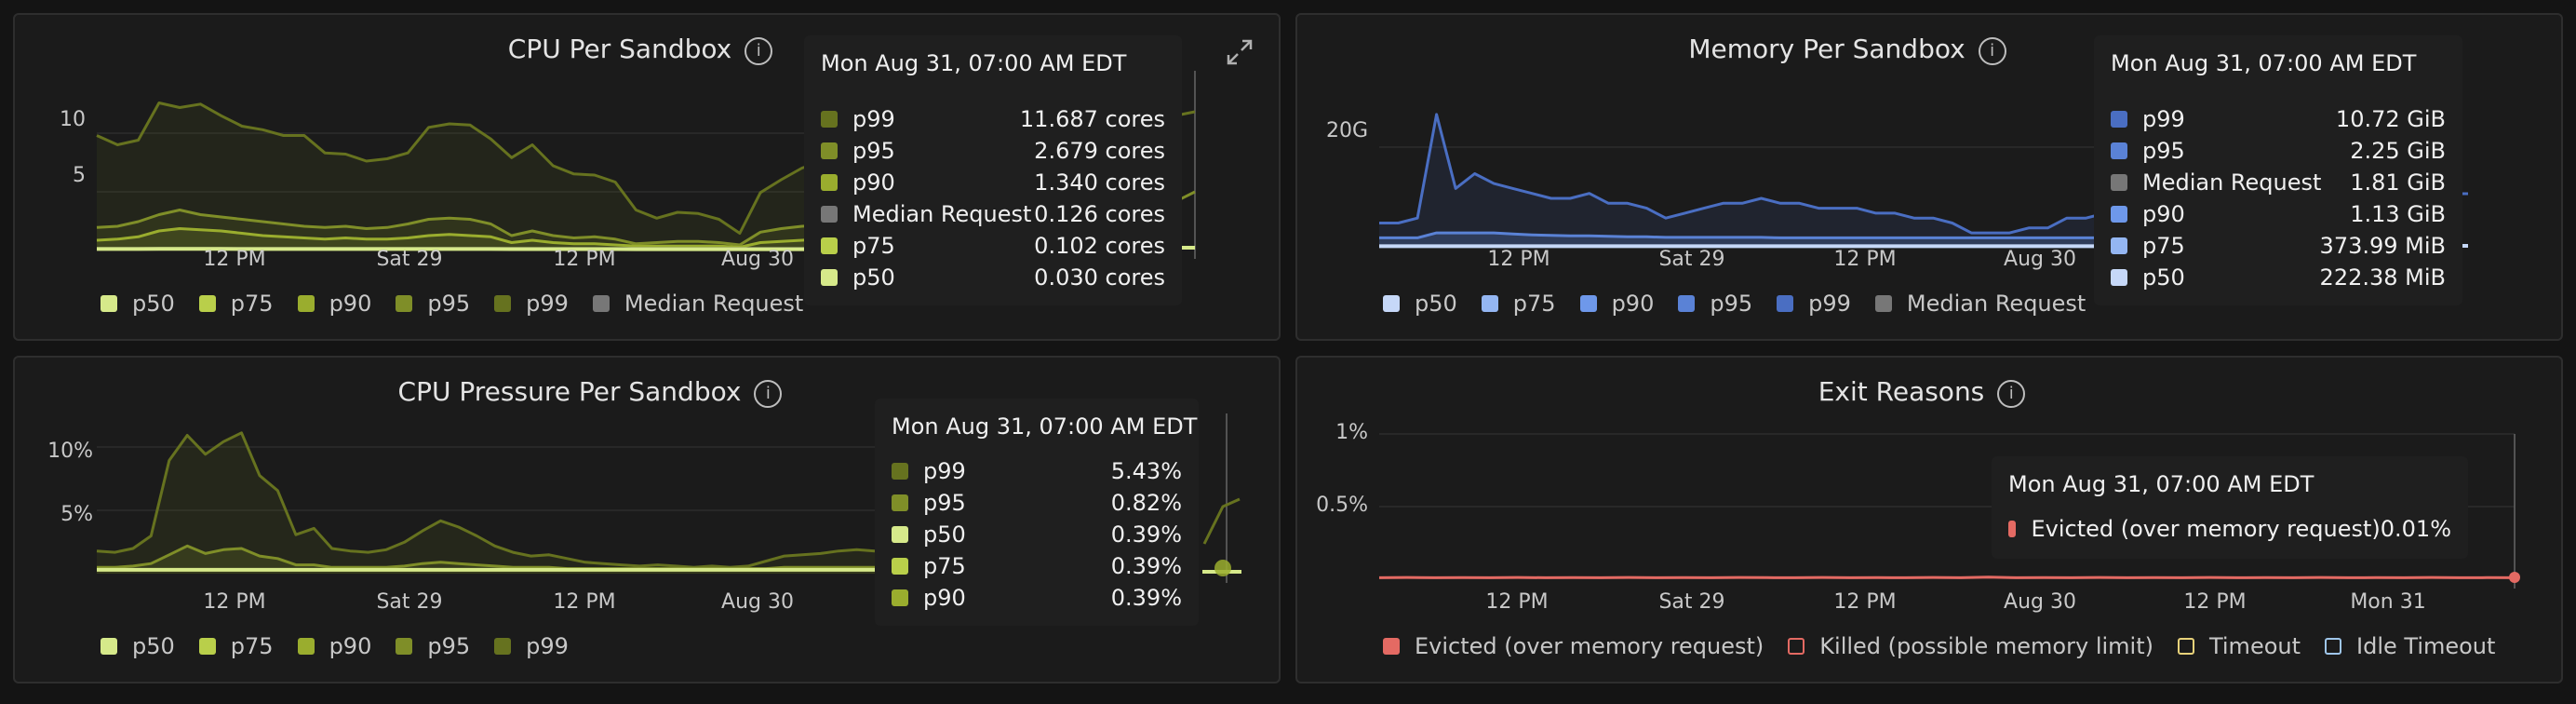 The width and height of the screenshot is (2576, 704). Describe the element at coordinates (1947, 577) in the screenshot. I see `evicted-line` at that location.